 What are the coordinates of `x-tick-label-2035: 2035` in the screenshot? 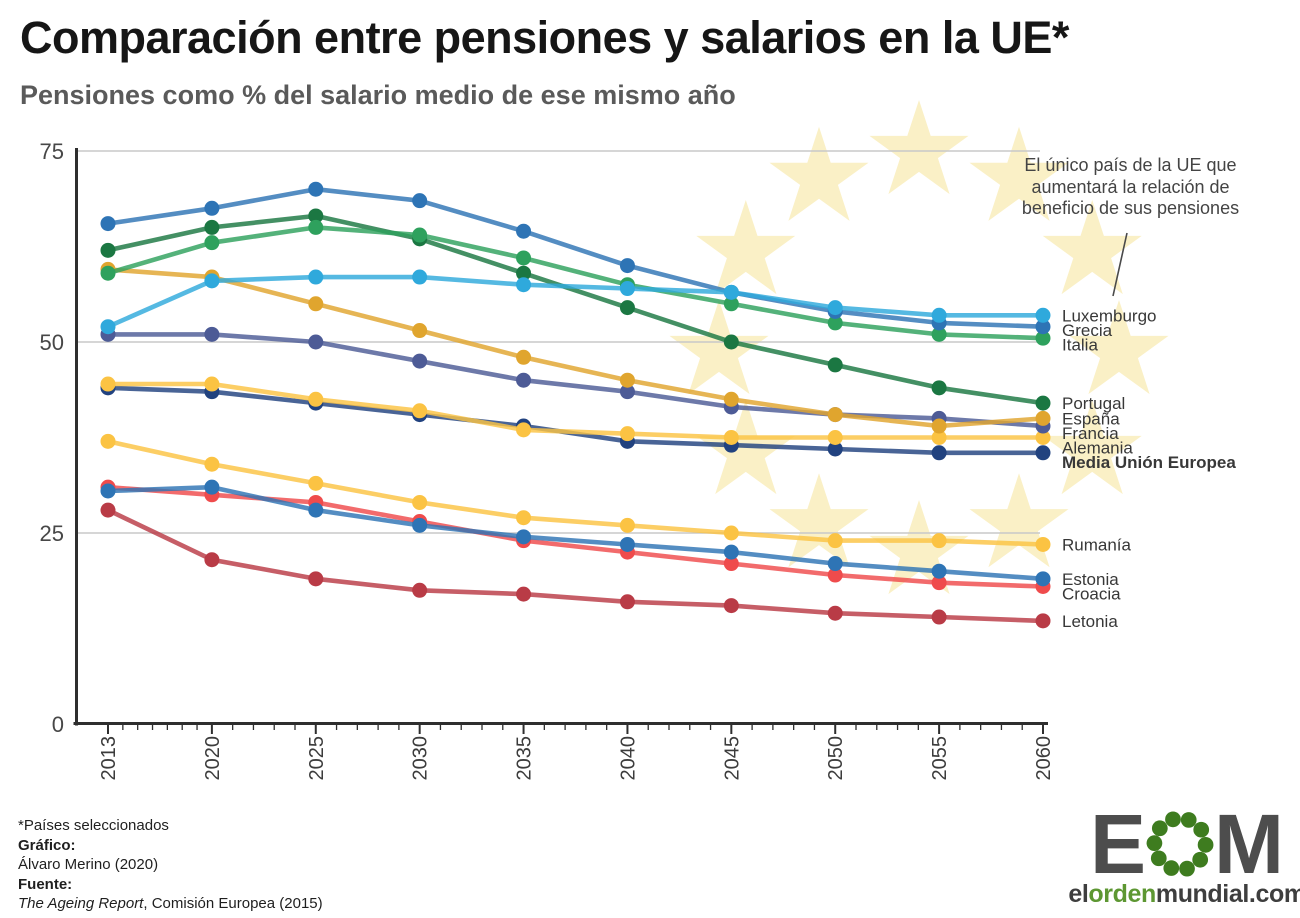 It's located at (525, 758).